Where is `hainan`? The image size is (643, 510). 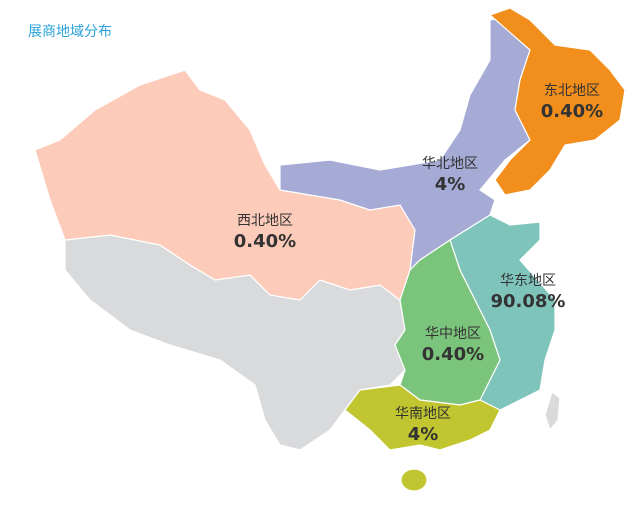
hainan is located at coordinates (414, 480).